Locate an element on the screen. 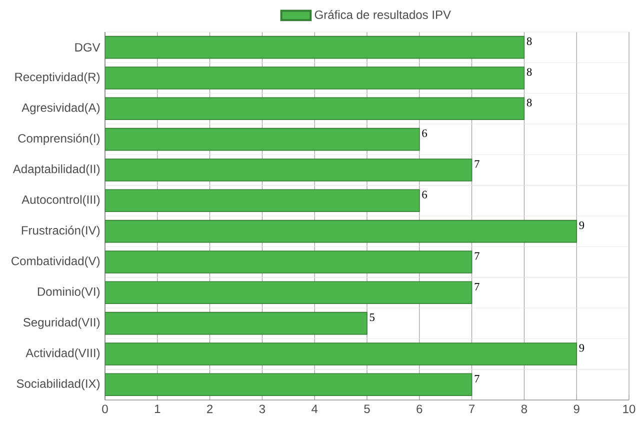 Image resolution: width=639 pixels, height=431 pixels. x-tick-label: 5 is located at coordinates (367, 409).